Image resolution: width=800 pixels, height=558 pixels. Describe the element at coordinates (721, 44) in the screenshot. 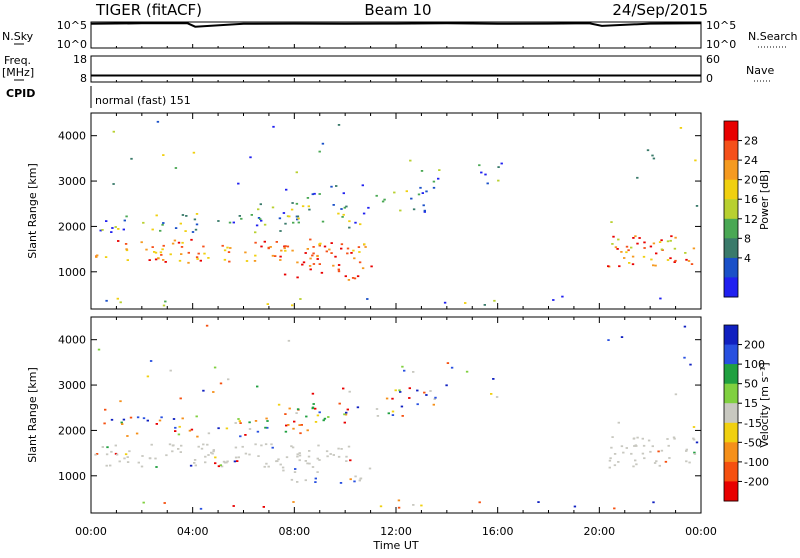

I see `noise-right-tick-bottom: 10^0` at that location.